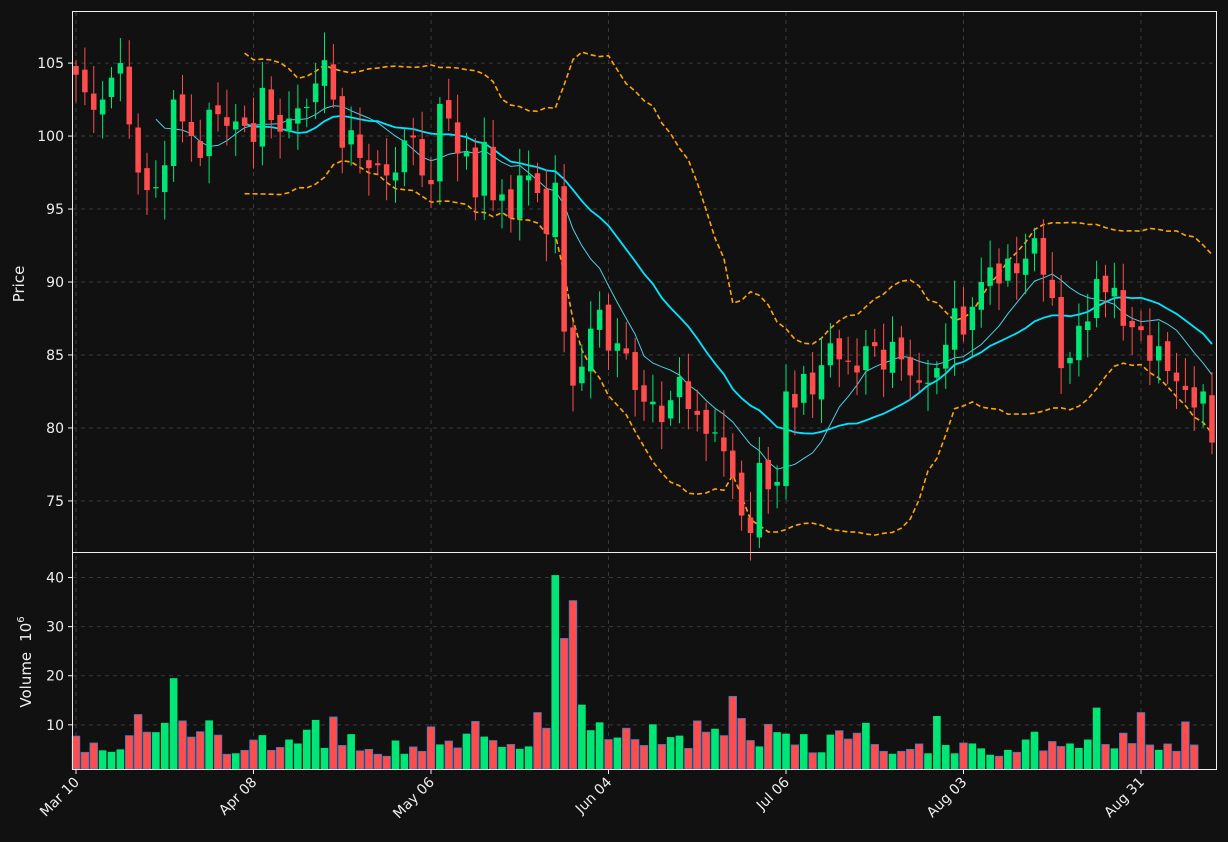  What do you see at coordinates (55, 677) in the screenshot?
I see `volume-tick-label: 20` at bounding box center [55, 677].